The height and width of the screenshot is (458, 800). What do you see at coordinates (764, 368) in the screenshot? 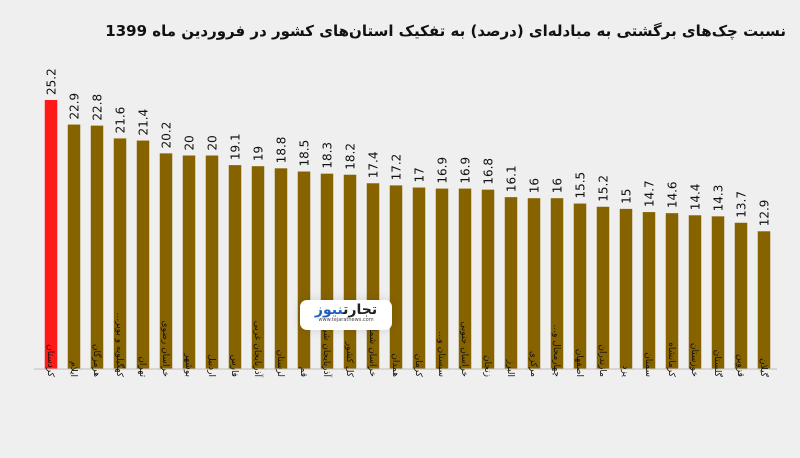
I see `category-label-31: گیلان` at bounding box center [764, 368].